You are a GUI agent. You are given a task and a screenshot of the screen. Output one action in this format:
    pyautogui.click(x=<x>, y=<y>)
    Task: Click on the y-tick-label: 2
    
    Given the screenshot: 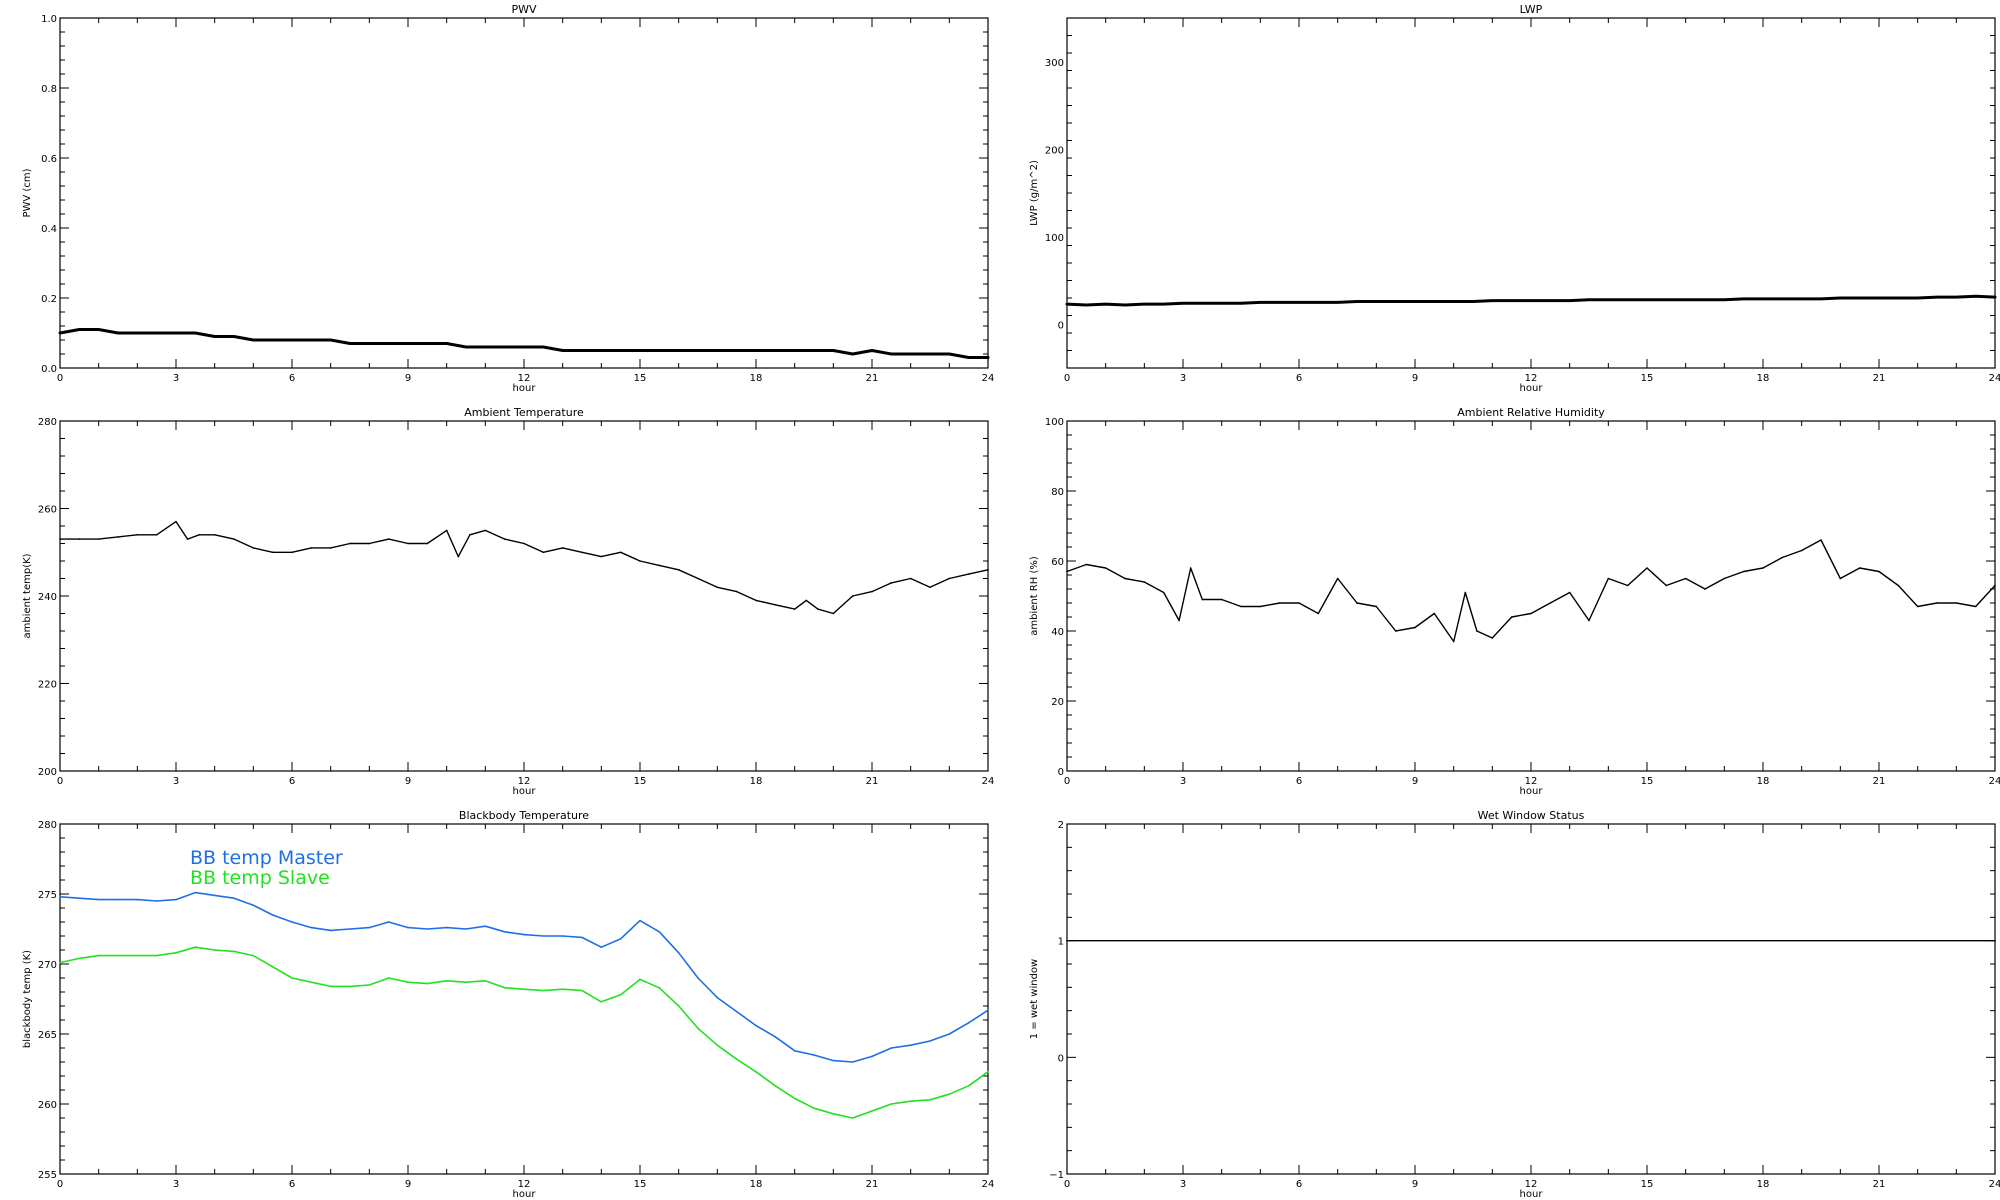 What is the action you would take?
    pyautogui.click(x=1061, y=825)
    